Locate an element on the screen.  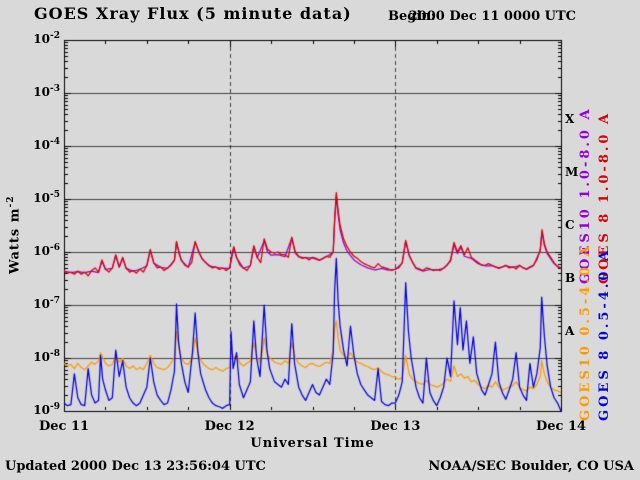
y-tick-label: 10-9 is located at coordinates (42, 409).